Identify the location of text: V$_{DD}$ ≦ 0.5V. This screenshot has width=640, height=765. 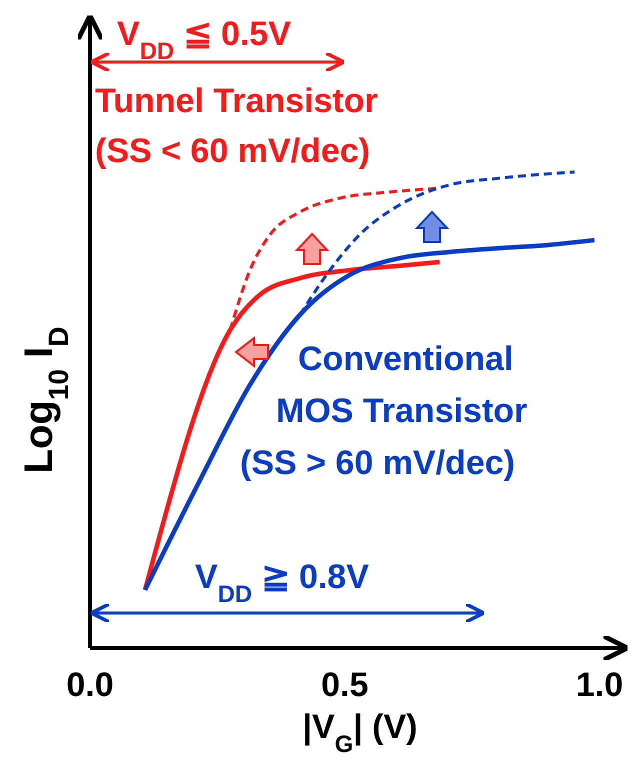
(204, 39).